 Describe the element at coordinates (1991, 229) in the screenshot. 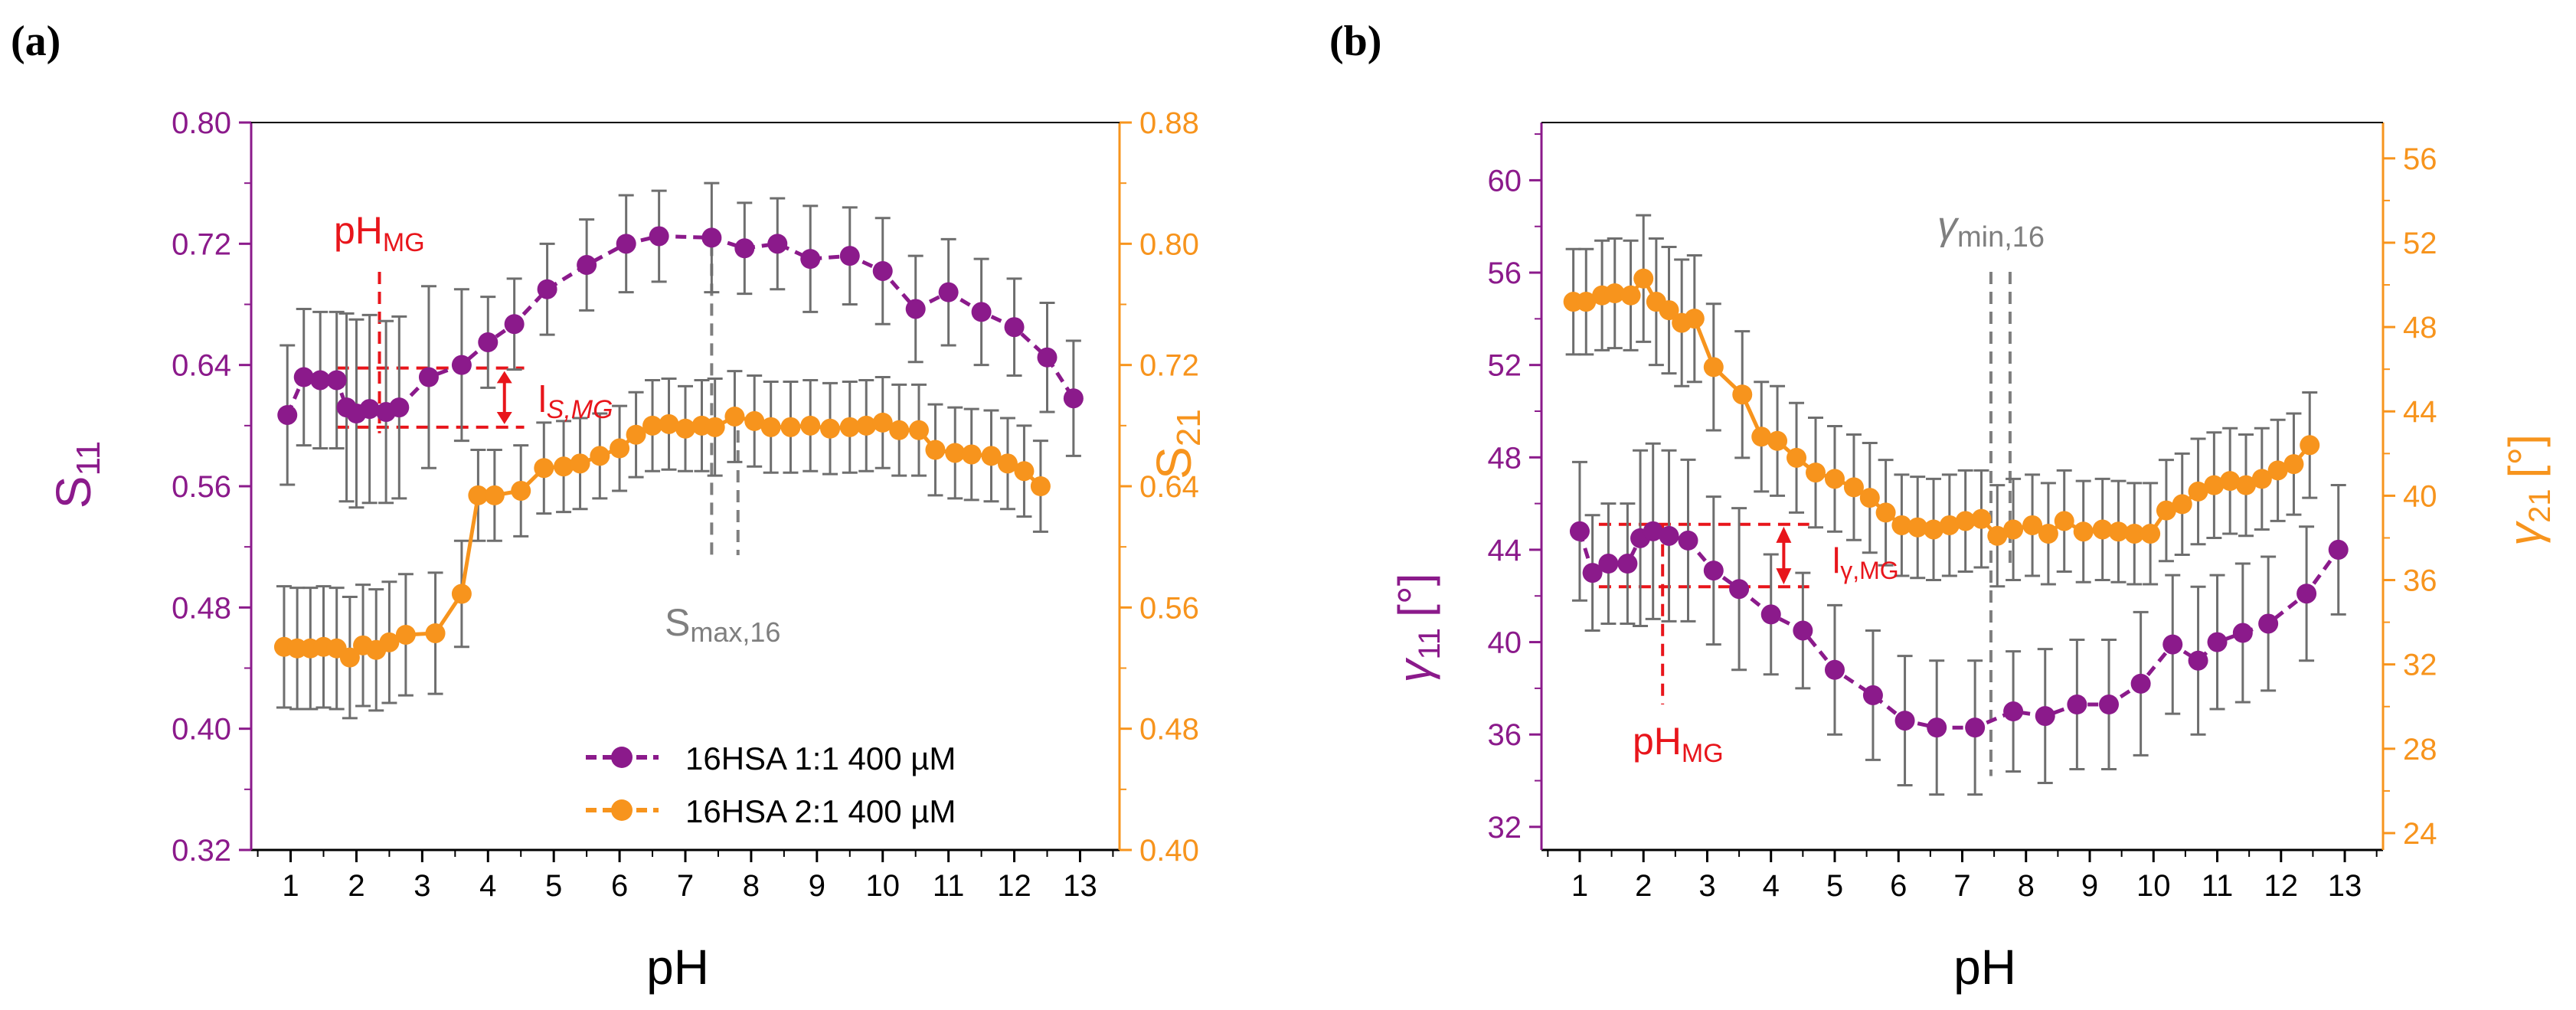

I see `extreme-label-b: γmin,16` at that location.